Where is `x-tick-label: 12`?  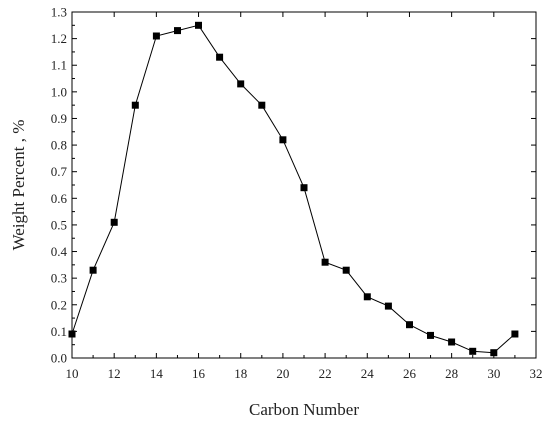
x-tick-label: 12 is located at coordinates (114, 373).